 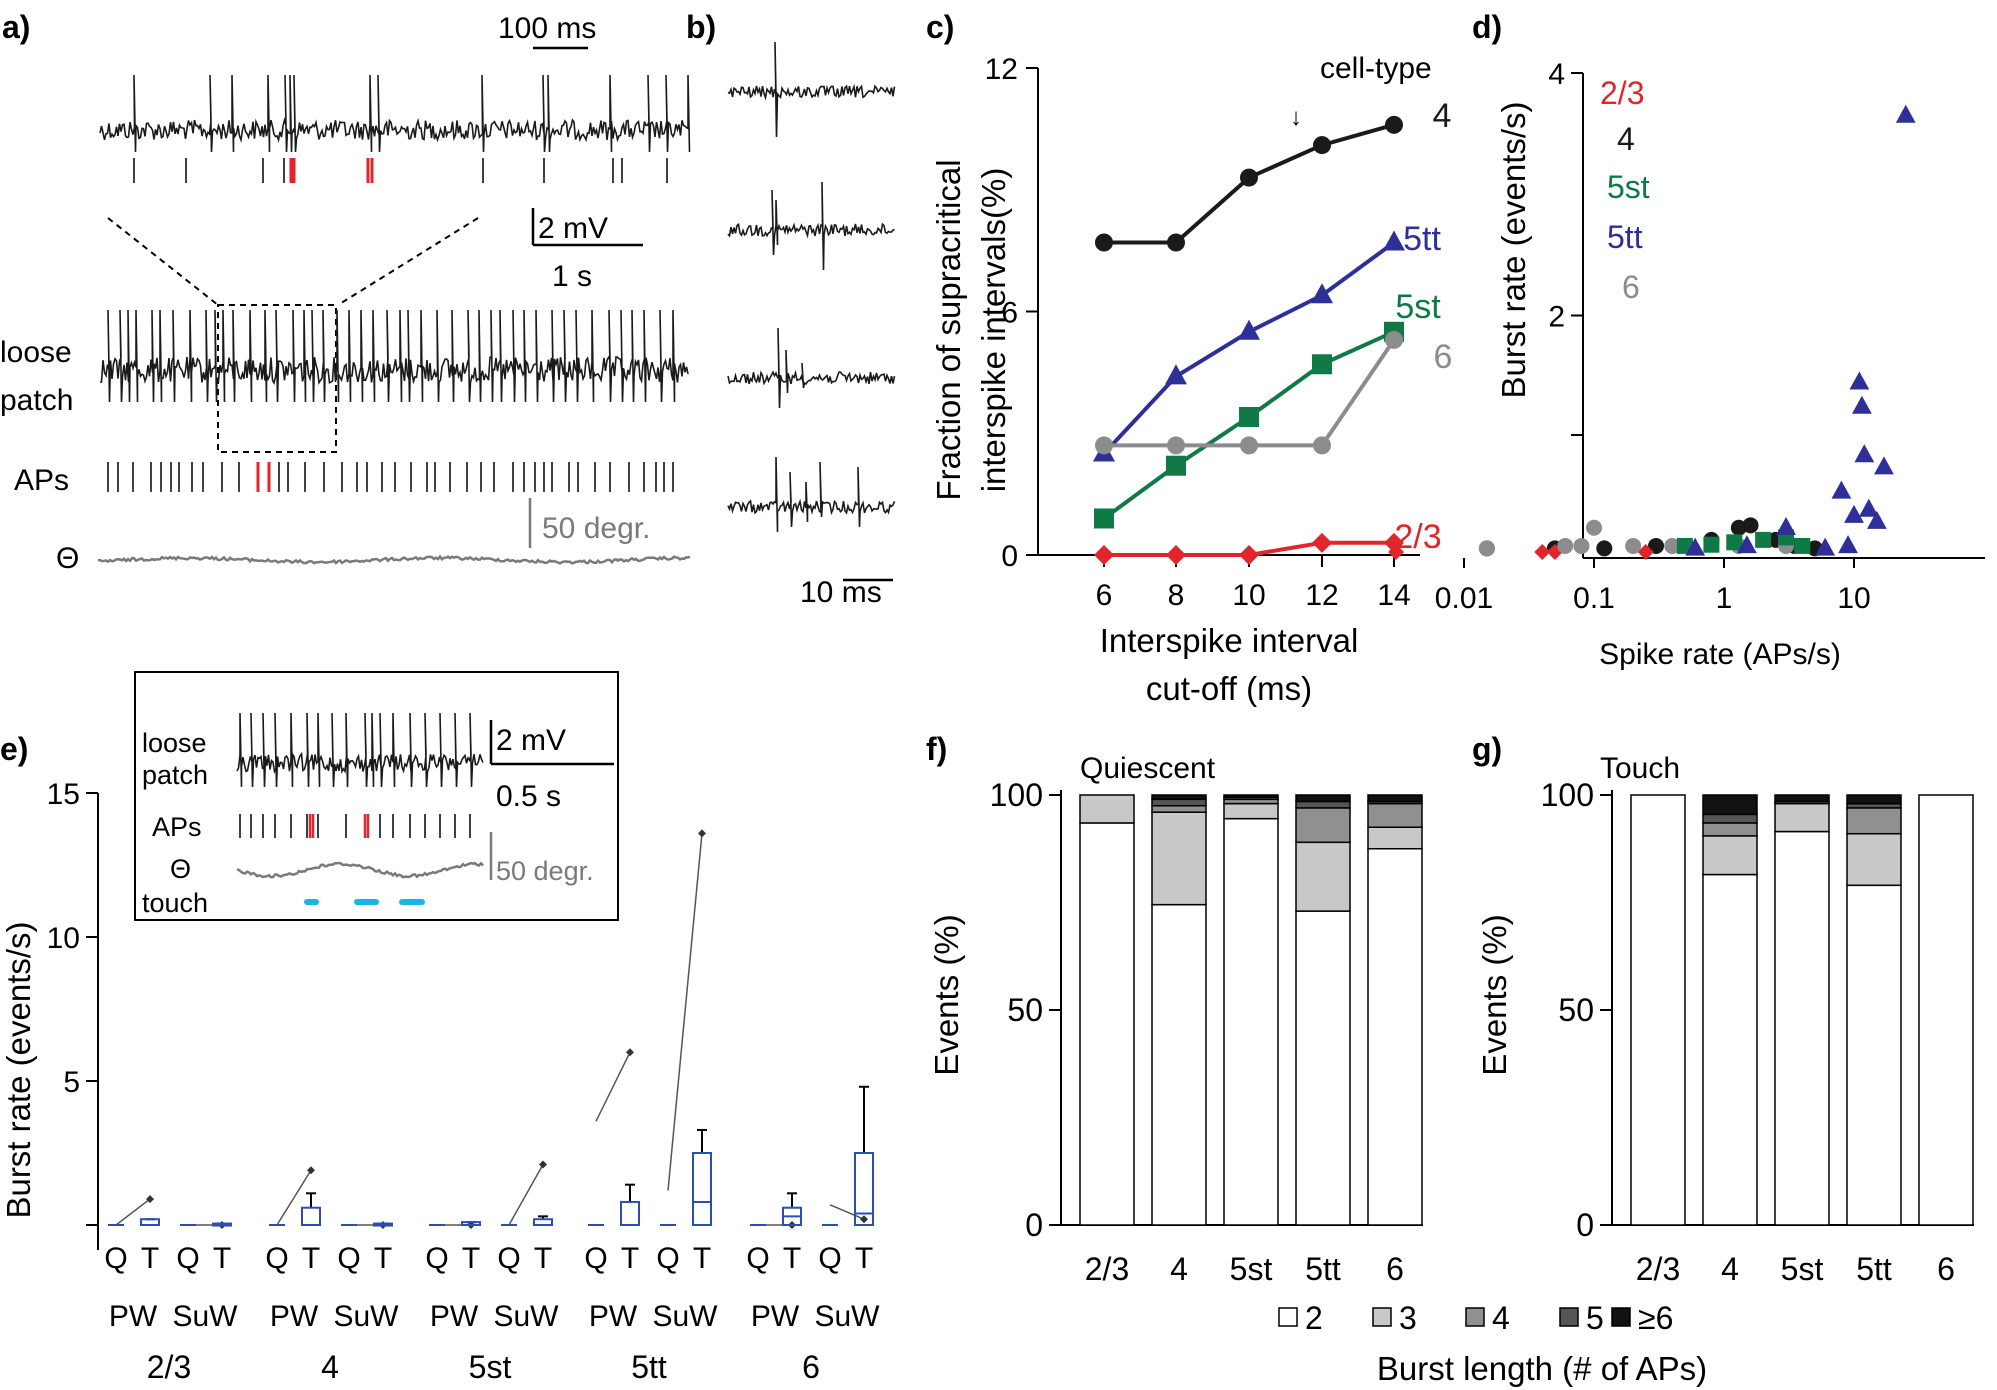 I want to click on c-series-label-6: 6, so click(x=1443, y=357).